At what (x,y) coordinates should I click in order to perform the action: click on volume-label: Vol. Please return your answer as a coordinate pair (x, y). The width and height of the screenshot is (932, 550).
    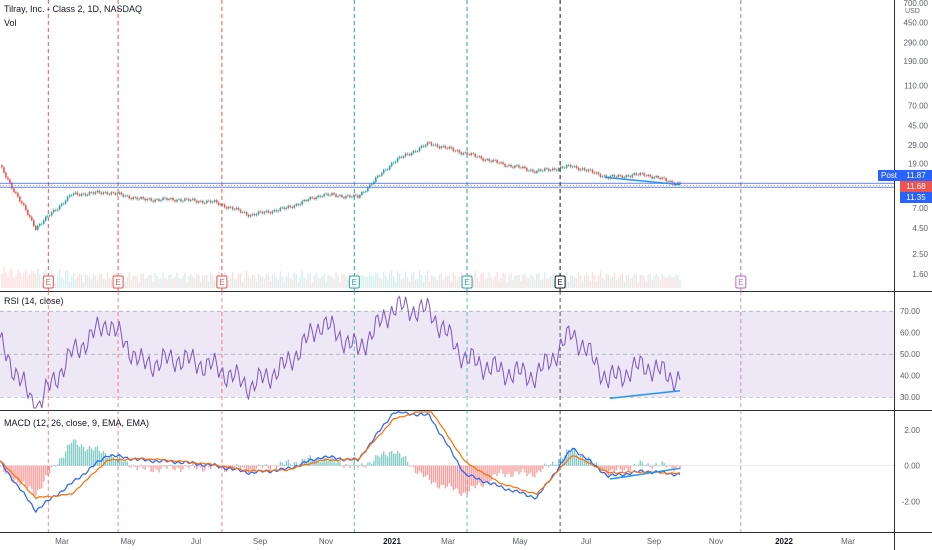
    Looking at the image, I should click on (10, 23).